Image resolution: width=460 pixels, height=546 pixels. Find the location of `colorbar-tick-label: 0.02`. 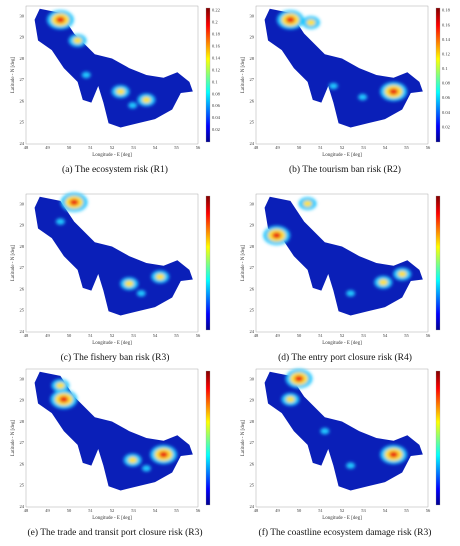

colorbar-tick-label: 0.02 is located at coordinates (446, 126).